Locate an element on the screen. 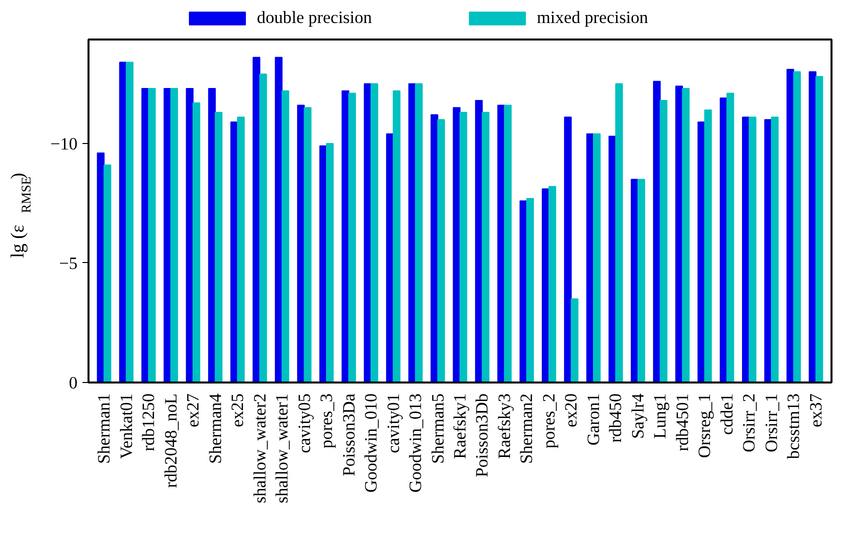 The height and width of the screenshot is (541, 855). x-tick-label: Poisson3Db is located at coordinates (482, 435).